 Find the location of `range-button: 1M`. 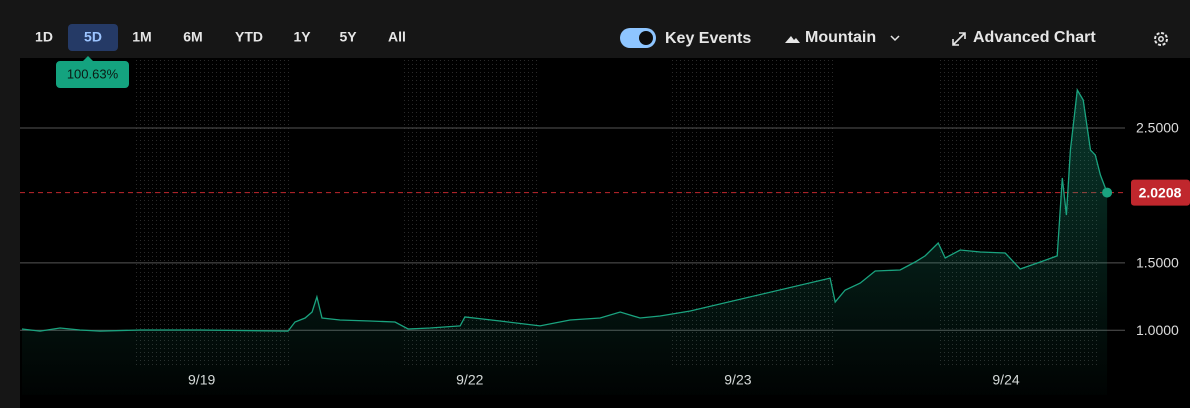

range-button: 1M is located at coordinates (141, 37).